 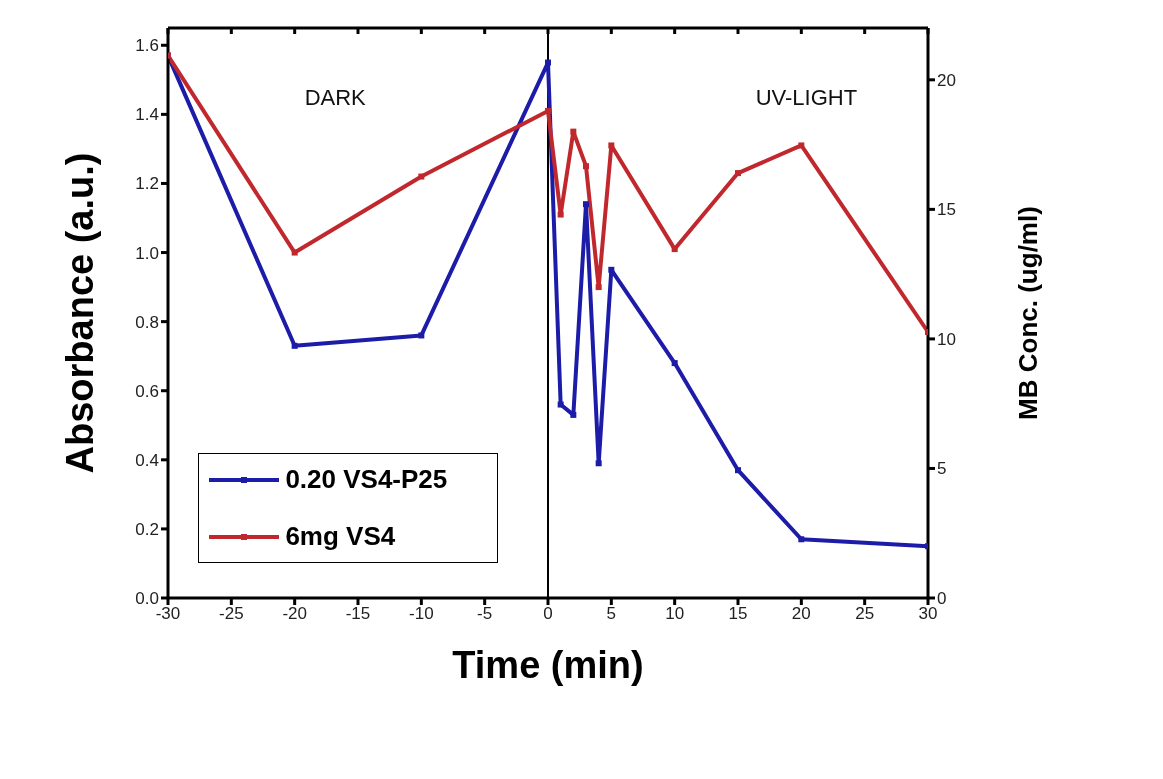 I want to click on y-axis-title: Absorbance (a.u.), so click(x=80, y=313).